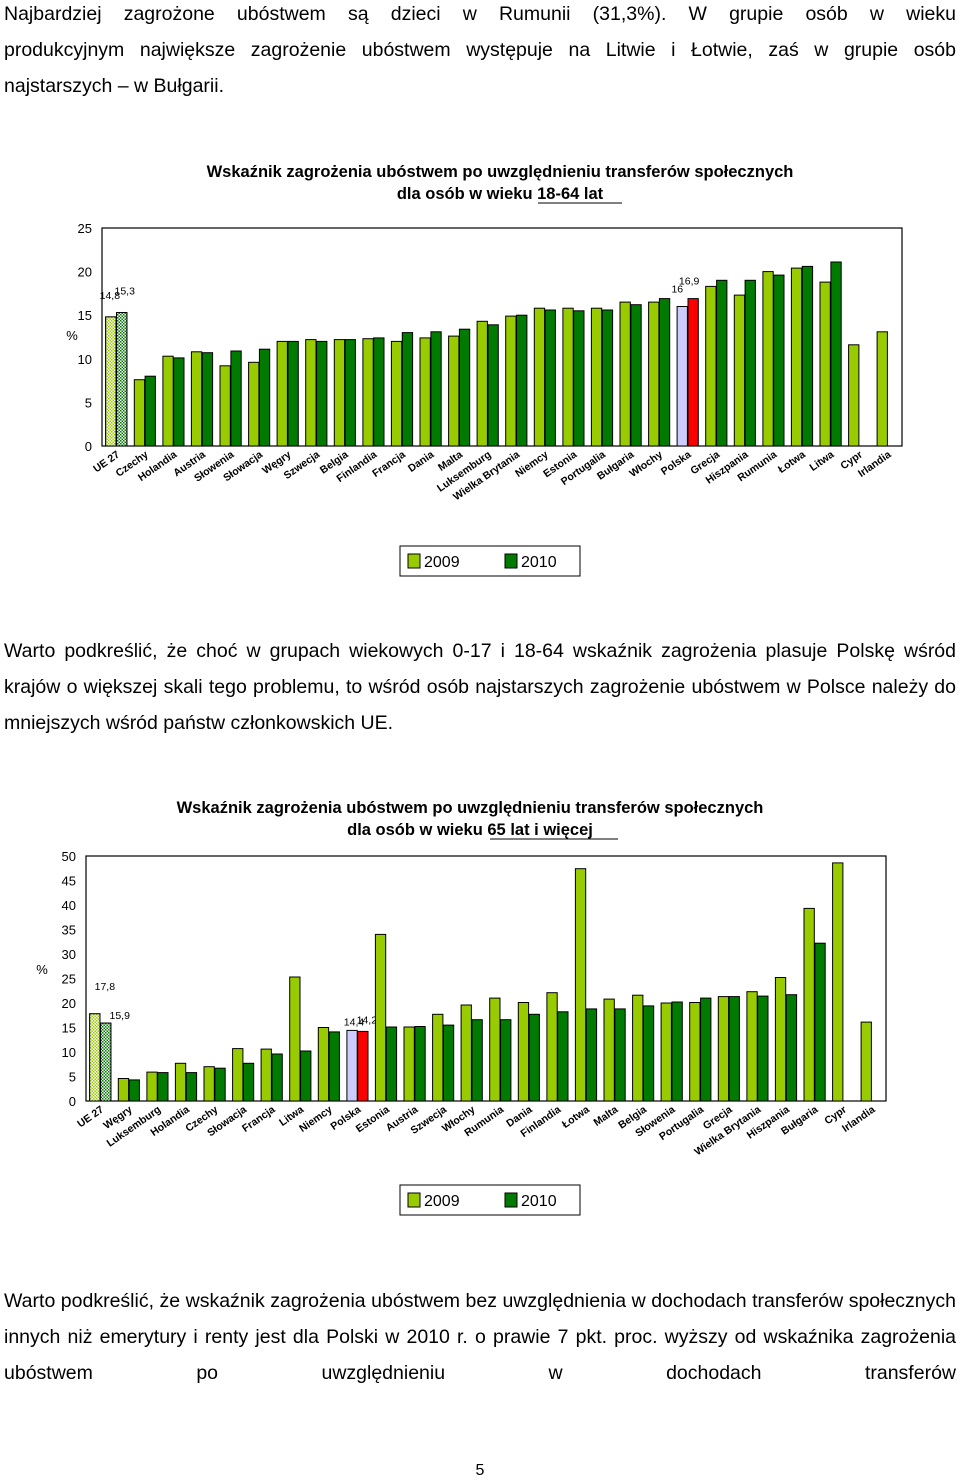 The width and height of the screenshot is (960, 1482). Describe the element at coordinates (163, 1087) in the screenshot. I see `bar-luksemburg-2010` at that location.